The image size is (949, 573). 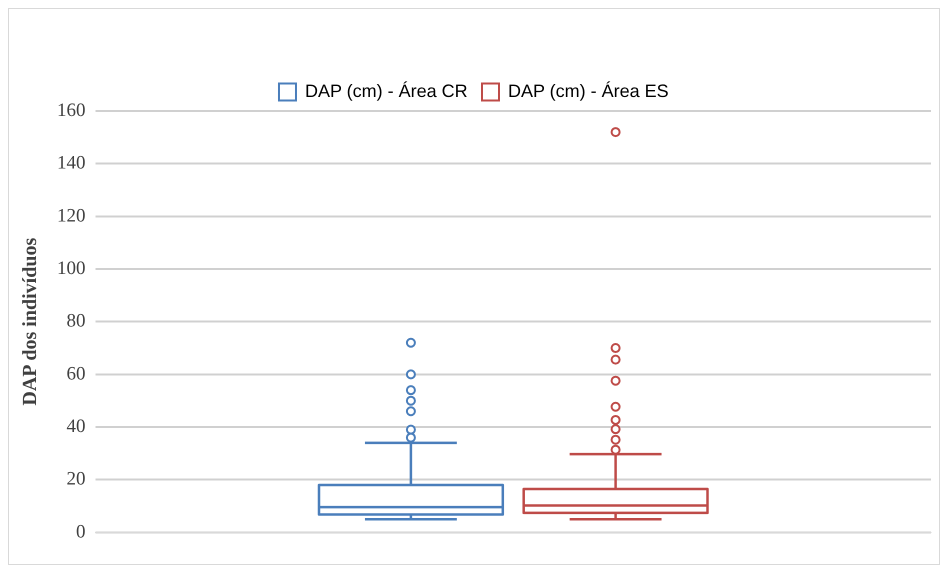 What do you see at coordinates (71, 163) in the screenshot?
I see `y-tick-label: 140` at bounding box center [71, 163].